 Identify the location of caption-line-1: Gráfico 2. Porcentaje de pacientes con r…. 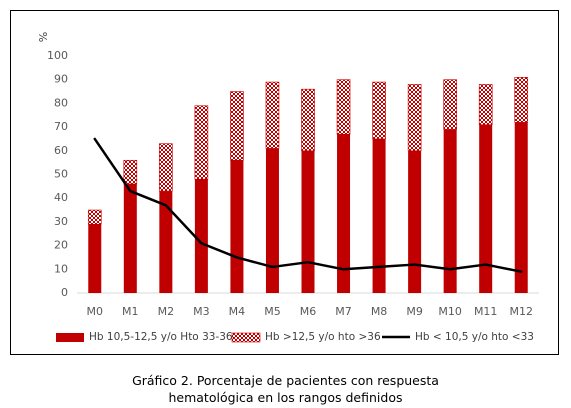
(285, 380).